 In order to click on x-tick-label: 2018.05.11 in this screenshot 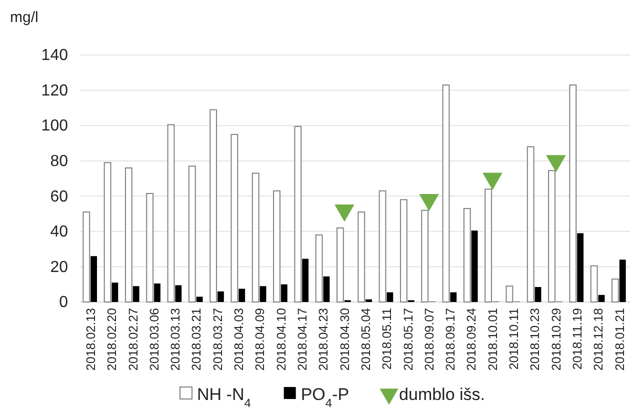, I will do `click(387, 339)`.